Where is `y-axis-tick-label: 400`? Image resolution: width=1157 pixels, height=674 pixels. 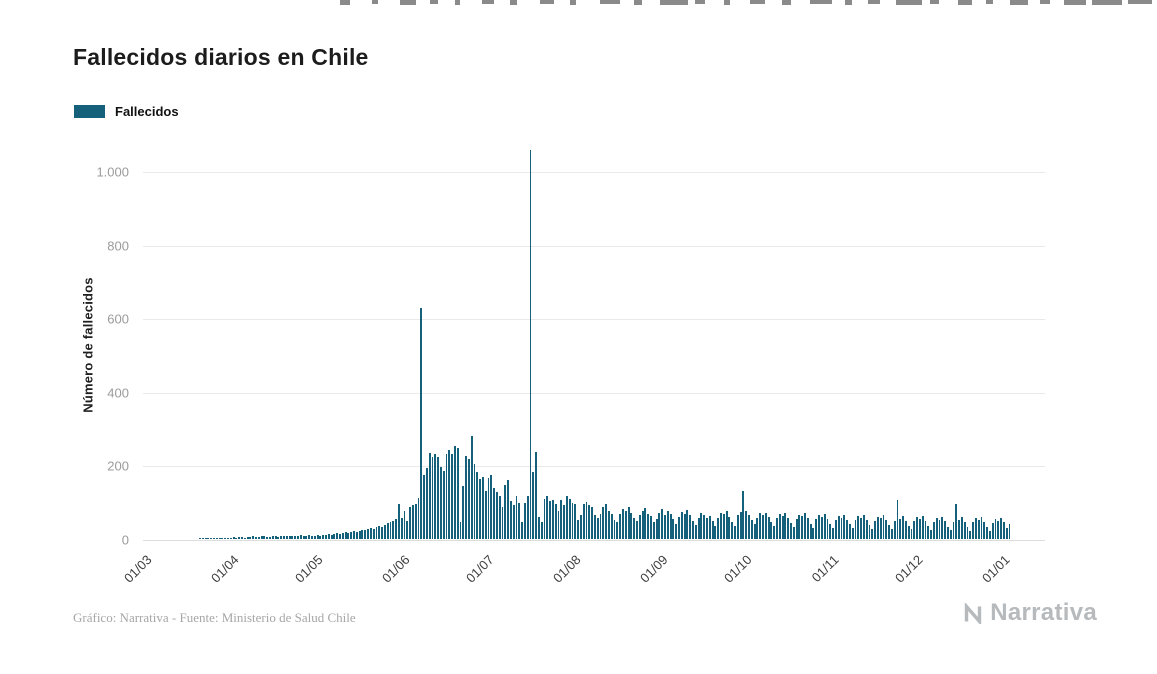
y-axis-tick-label: 400 is located at coordinates (118, 393).